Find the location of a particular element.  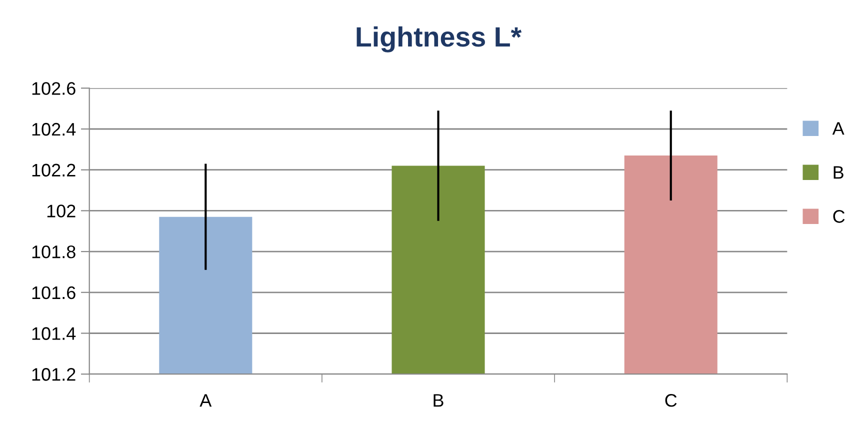

y-tick-label: 102 is located at coordinates (61, 211).